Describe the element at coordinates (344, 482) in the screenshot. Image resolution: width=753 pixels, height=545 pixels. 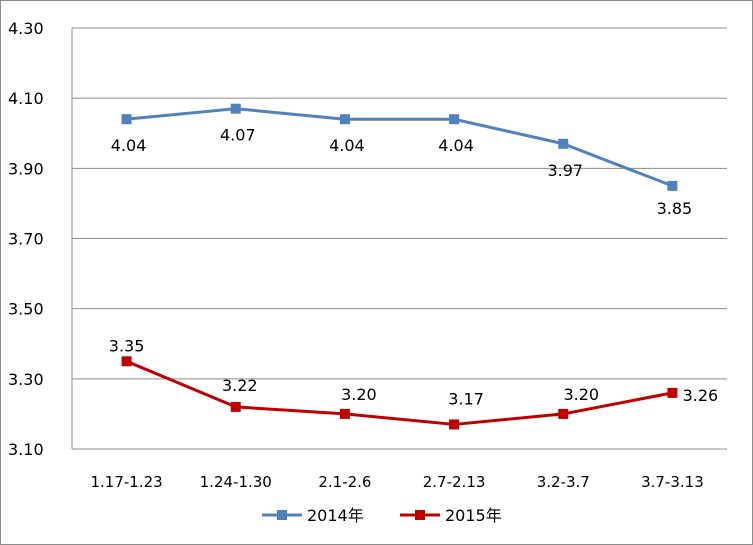
I see `x-tick-label: 2.1-2.6` at that location.